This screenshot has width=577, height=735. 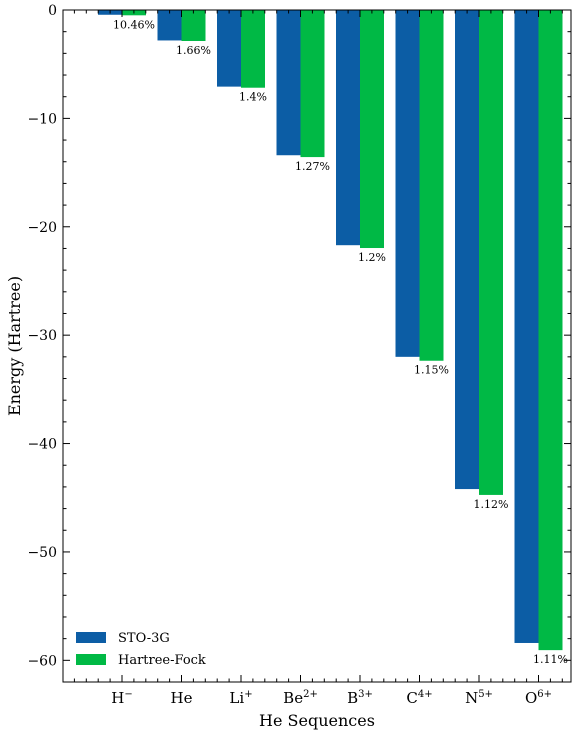 What do you see at coordinates (42, 119) in the screenshot?
I see `y-tick-label-1: −10` at bounding box center [42, 119].